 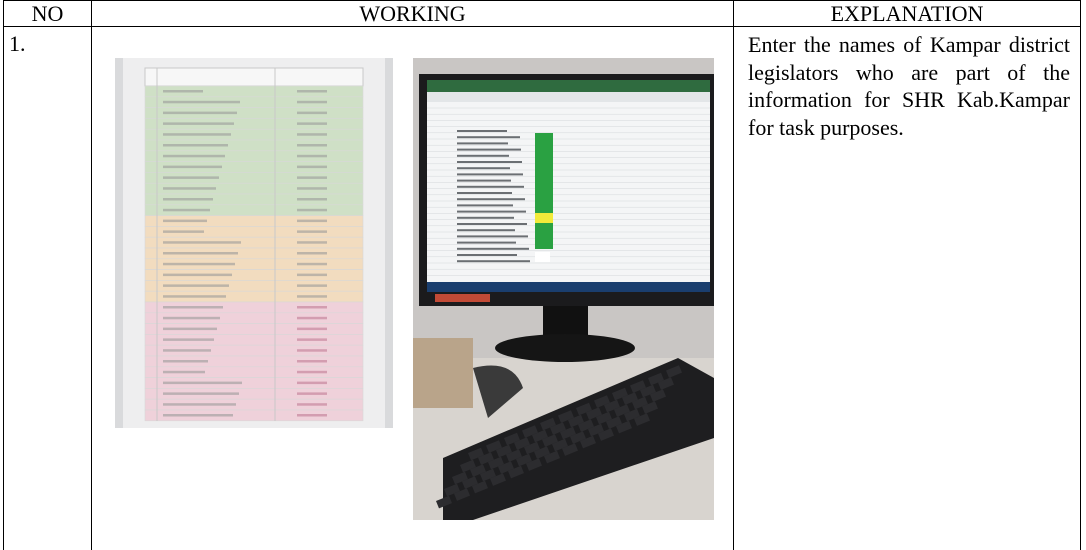 I want to click on monitor-stand, so click(x=565, y=321).